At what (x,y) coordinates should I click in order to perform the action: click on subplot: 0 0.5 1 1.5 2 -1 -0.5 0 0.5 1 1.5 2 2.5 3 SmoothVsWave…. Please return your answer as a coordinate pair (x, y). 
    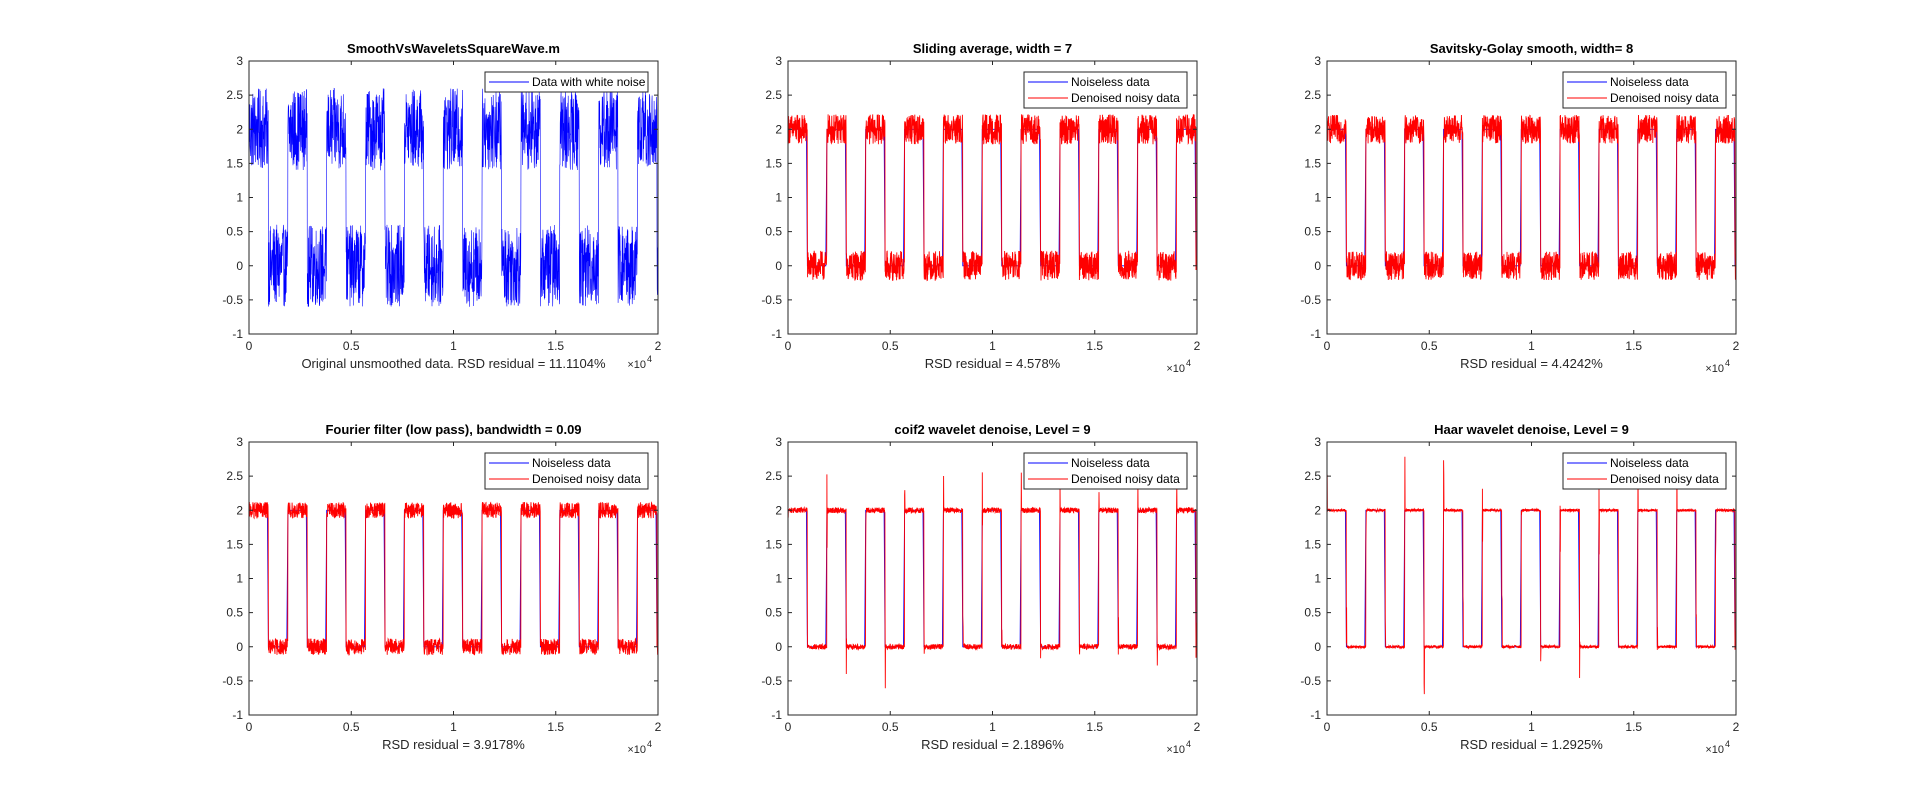
    Looking at the image, I should click on (441, 206).